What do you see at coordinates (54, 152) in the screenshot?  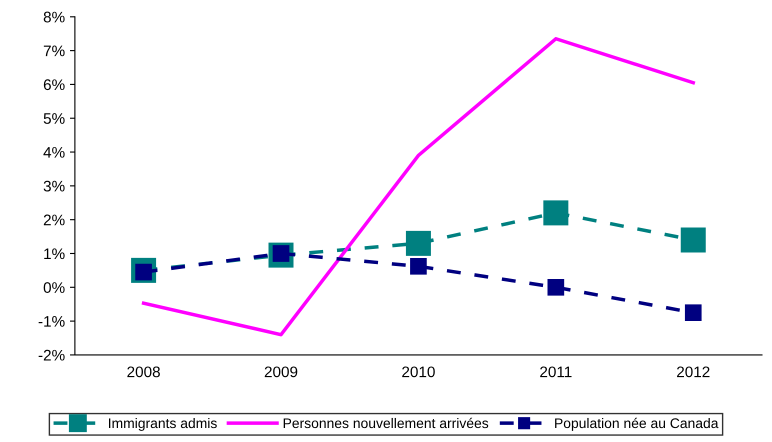 I see `y-tick-label: 4%` at bounding box center [54, 152].